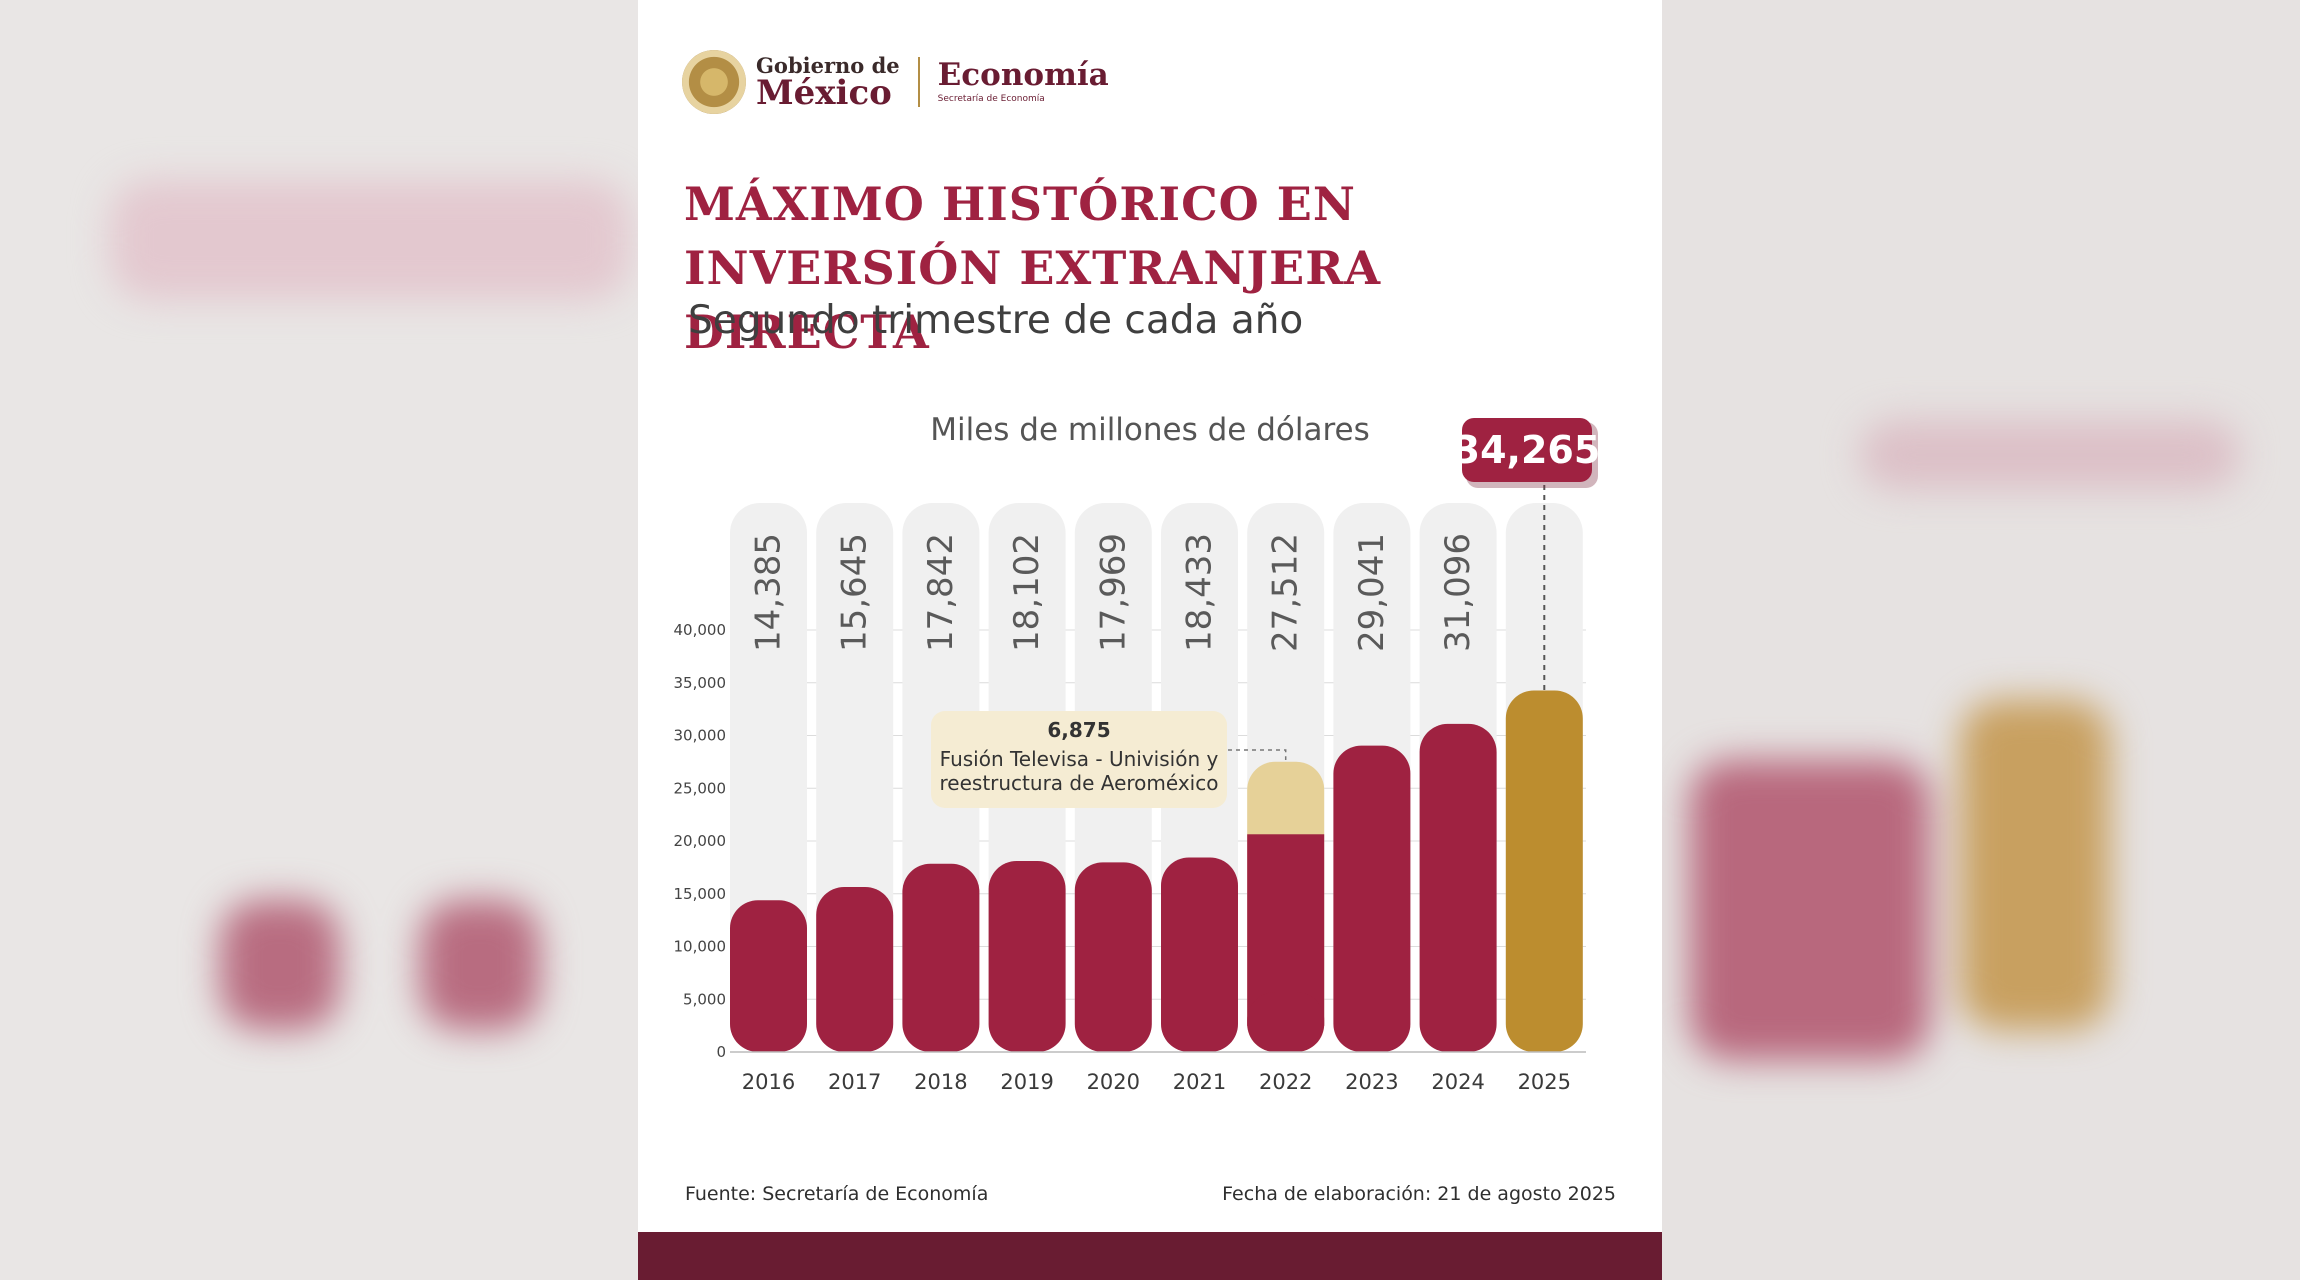  I want to click on x-tick-label: 2021, so click(1199, 1082).